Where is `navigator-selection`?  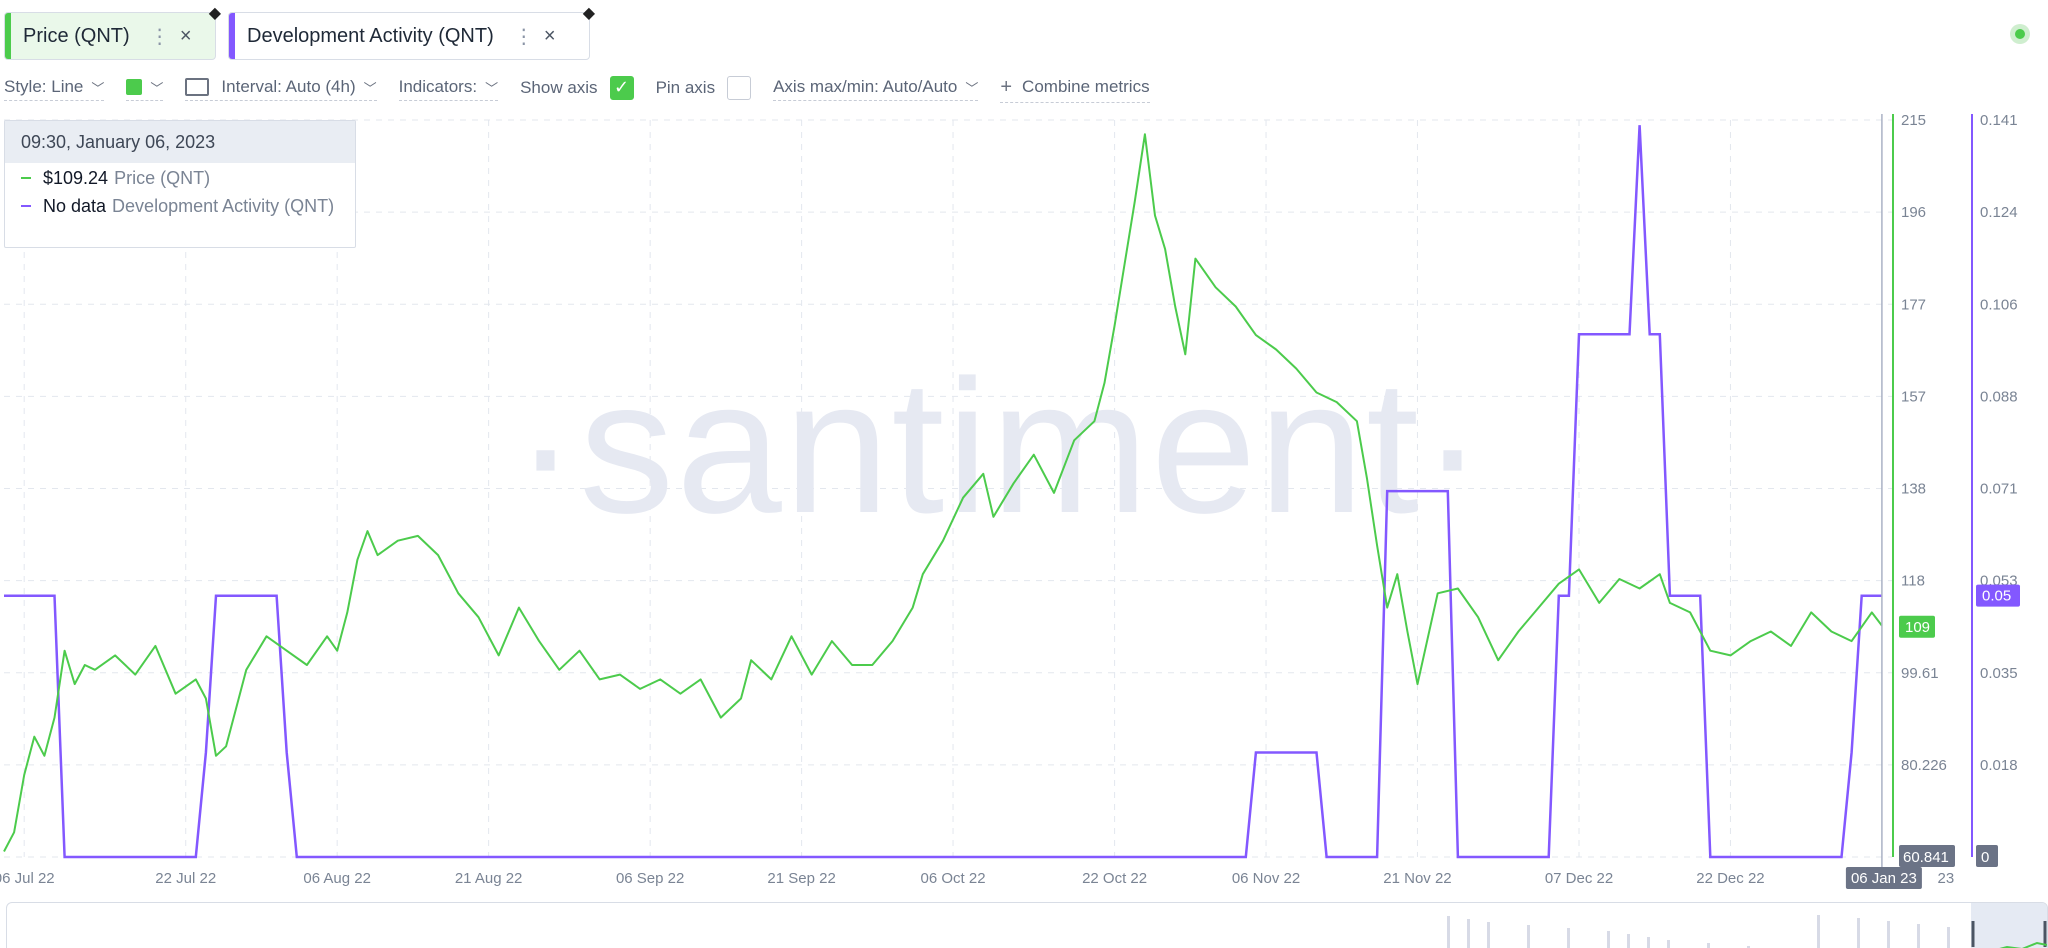 navigator-selection is located at coordinates (2009, 925).